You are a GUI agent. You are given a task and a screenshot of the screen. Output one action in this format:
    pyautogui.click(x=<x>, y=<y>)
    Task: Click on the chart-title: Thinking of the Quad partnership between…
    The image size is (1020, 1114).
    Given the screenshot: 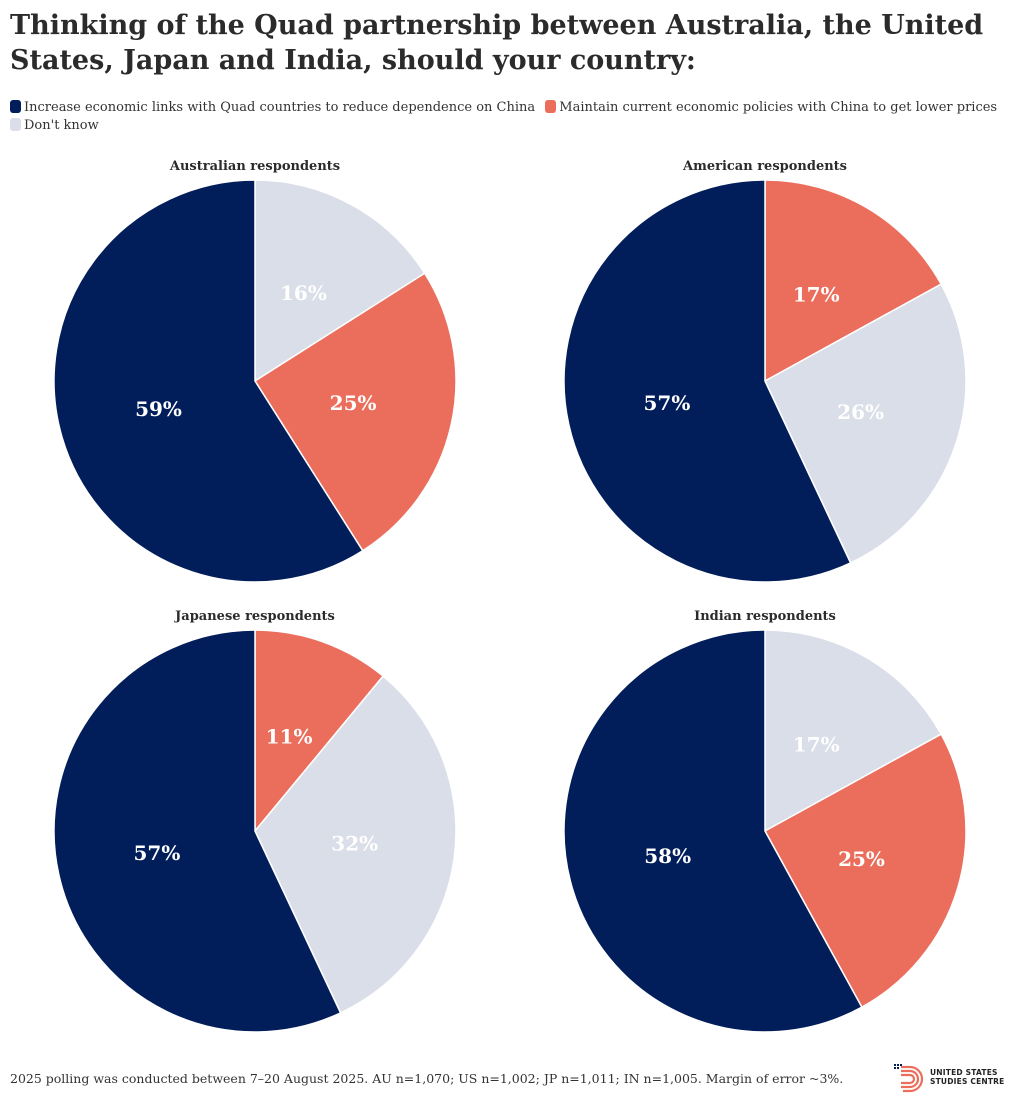 What is the action you would take?
    pyautogui.click(x=497, y=43)
    